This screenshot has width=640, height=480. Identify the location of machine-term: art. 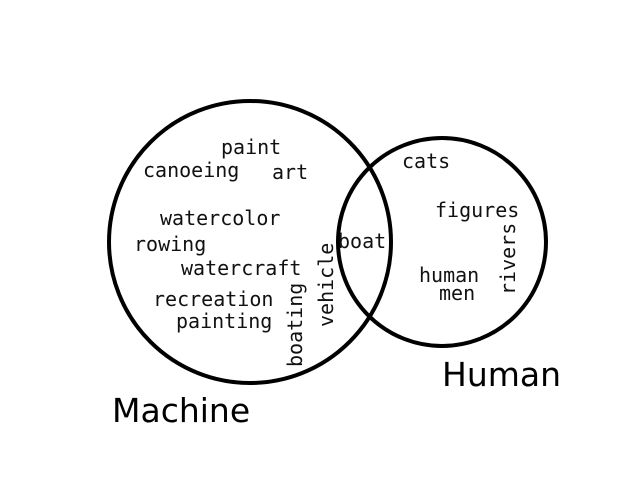
(290, 172).